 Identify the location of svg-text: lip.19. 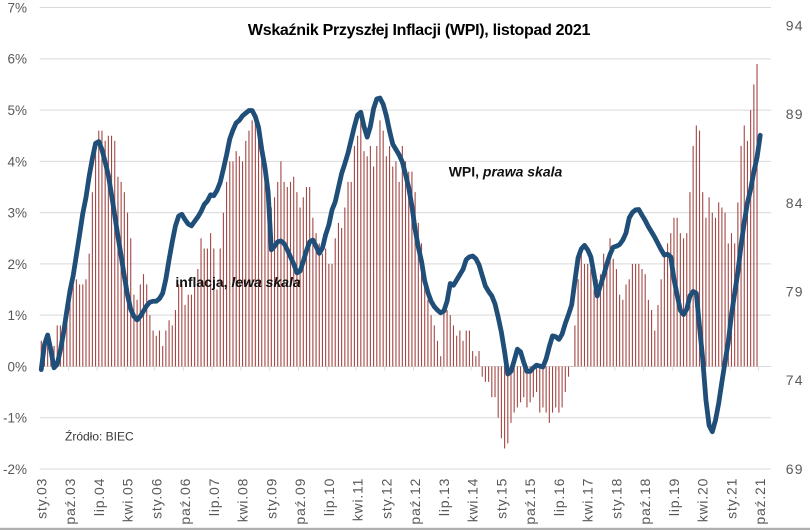
(674, 497).